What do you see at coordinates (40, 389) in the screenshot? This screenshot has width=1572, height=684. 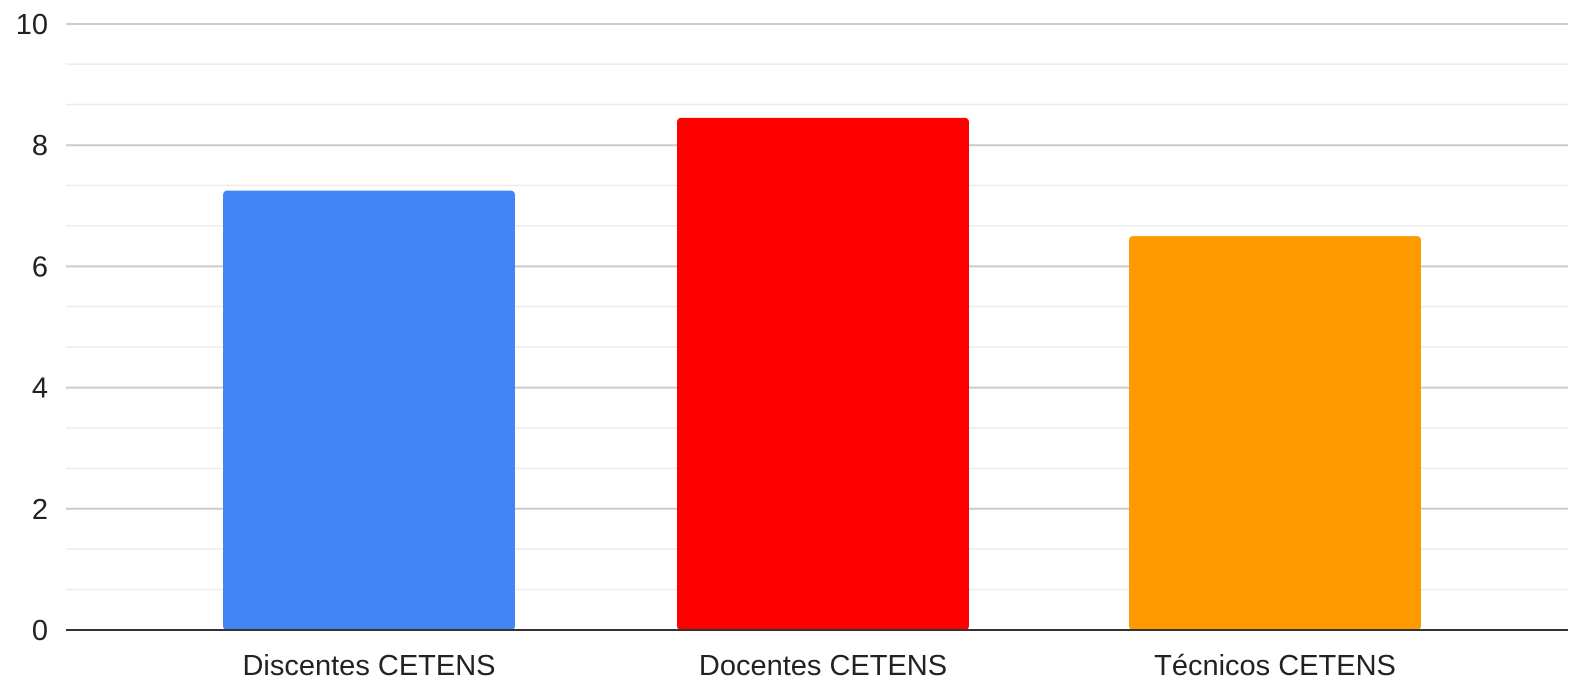 I see `y-tick-label: 4` at bounding box center [40, 389].